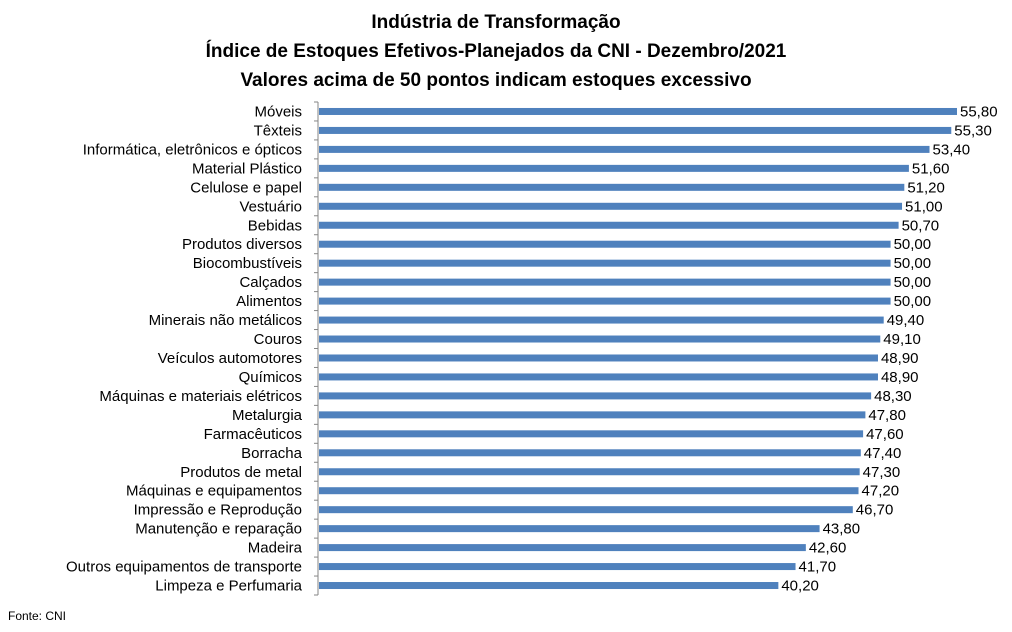  What do you see at coordinates (278, 339) in the screenshot?
I see `category-label: Couros` at bounding box center [278, 339].